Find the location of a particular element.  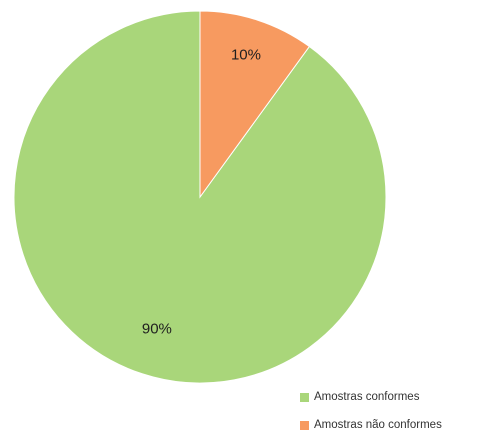

legend-item-nao-conformes: Amostras não conformes is located at coordinates (396, 425).